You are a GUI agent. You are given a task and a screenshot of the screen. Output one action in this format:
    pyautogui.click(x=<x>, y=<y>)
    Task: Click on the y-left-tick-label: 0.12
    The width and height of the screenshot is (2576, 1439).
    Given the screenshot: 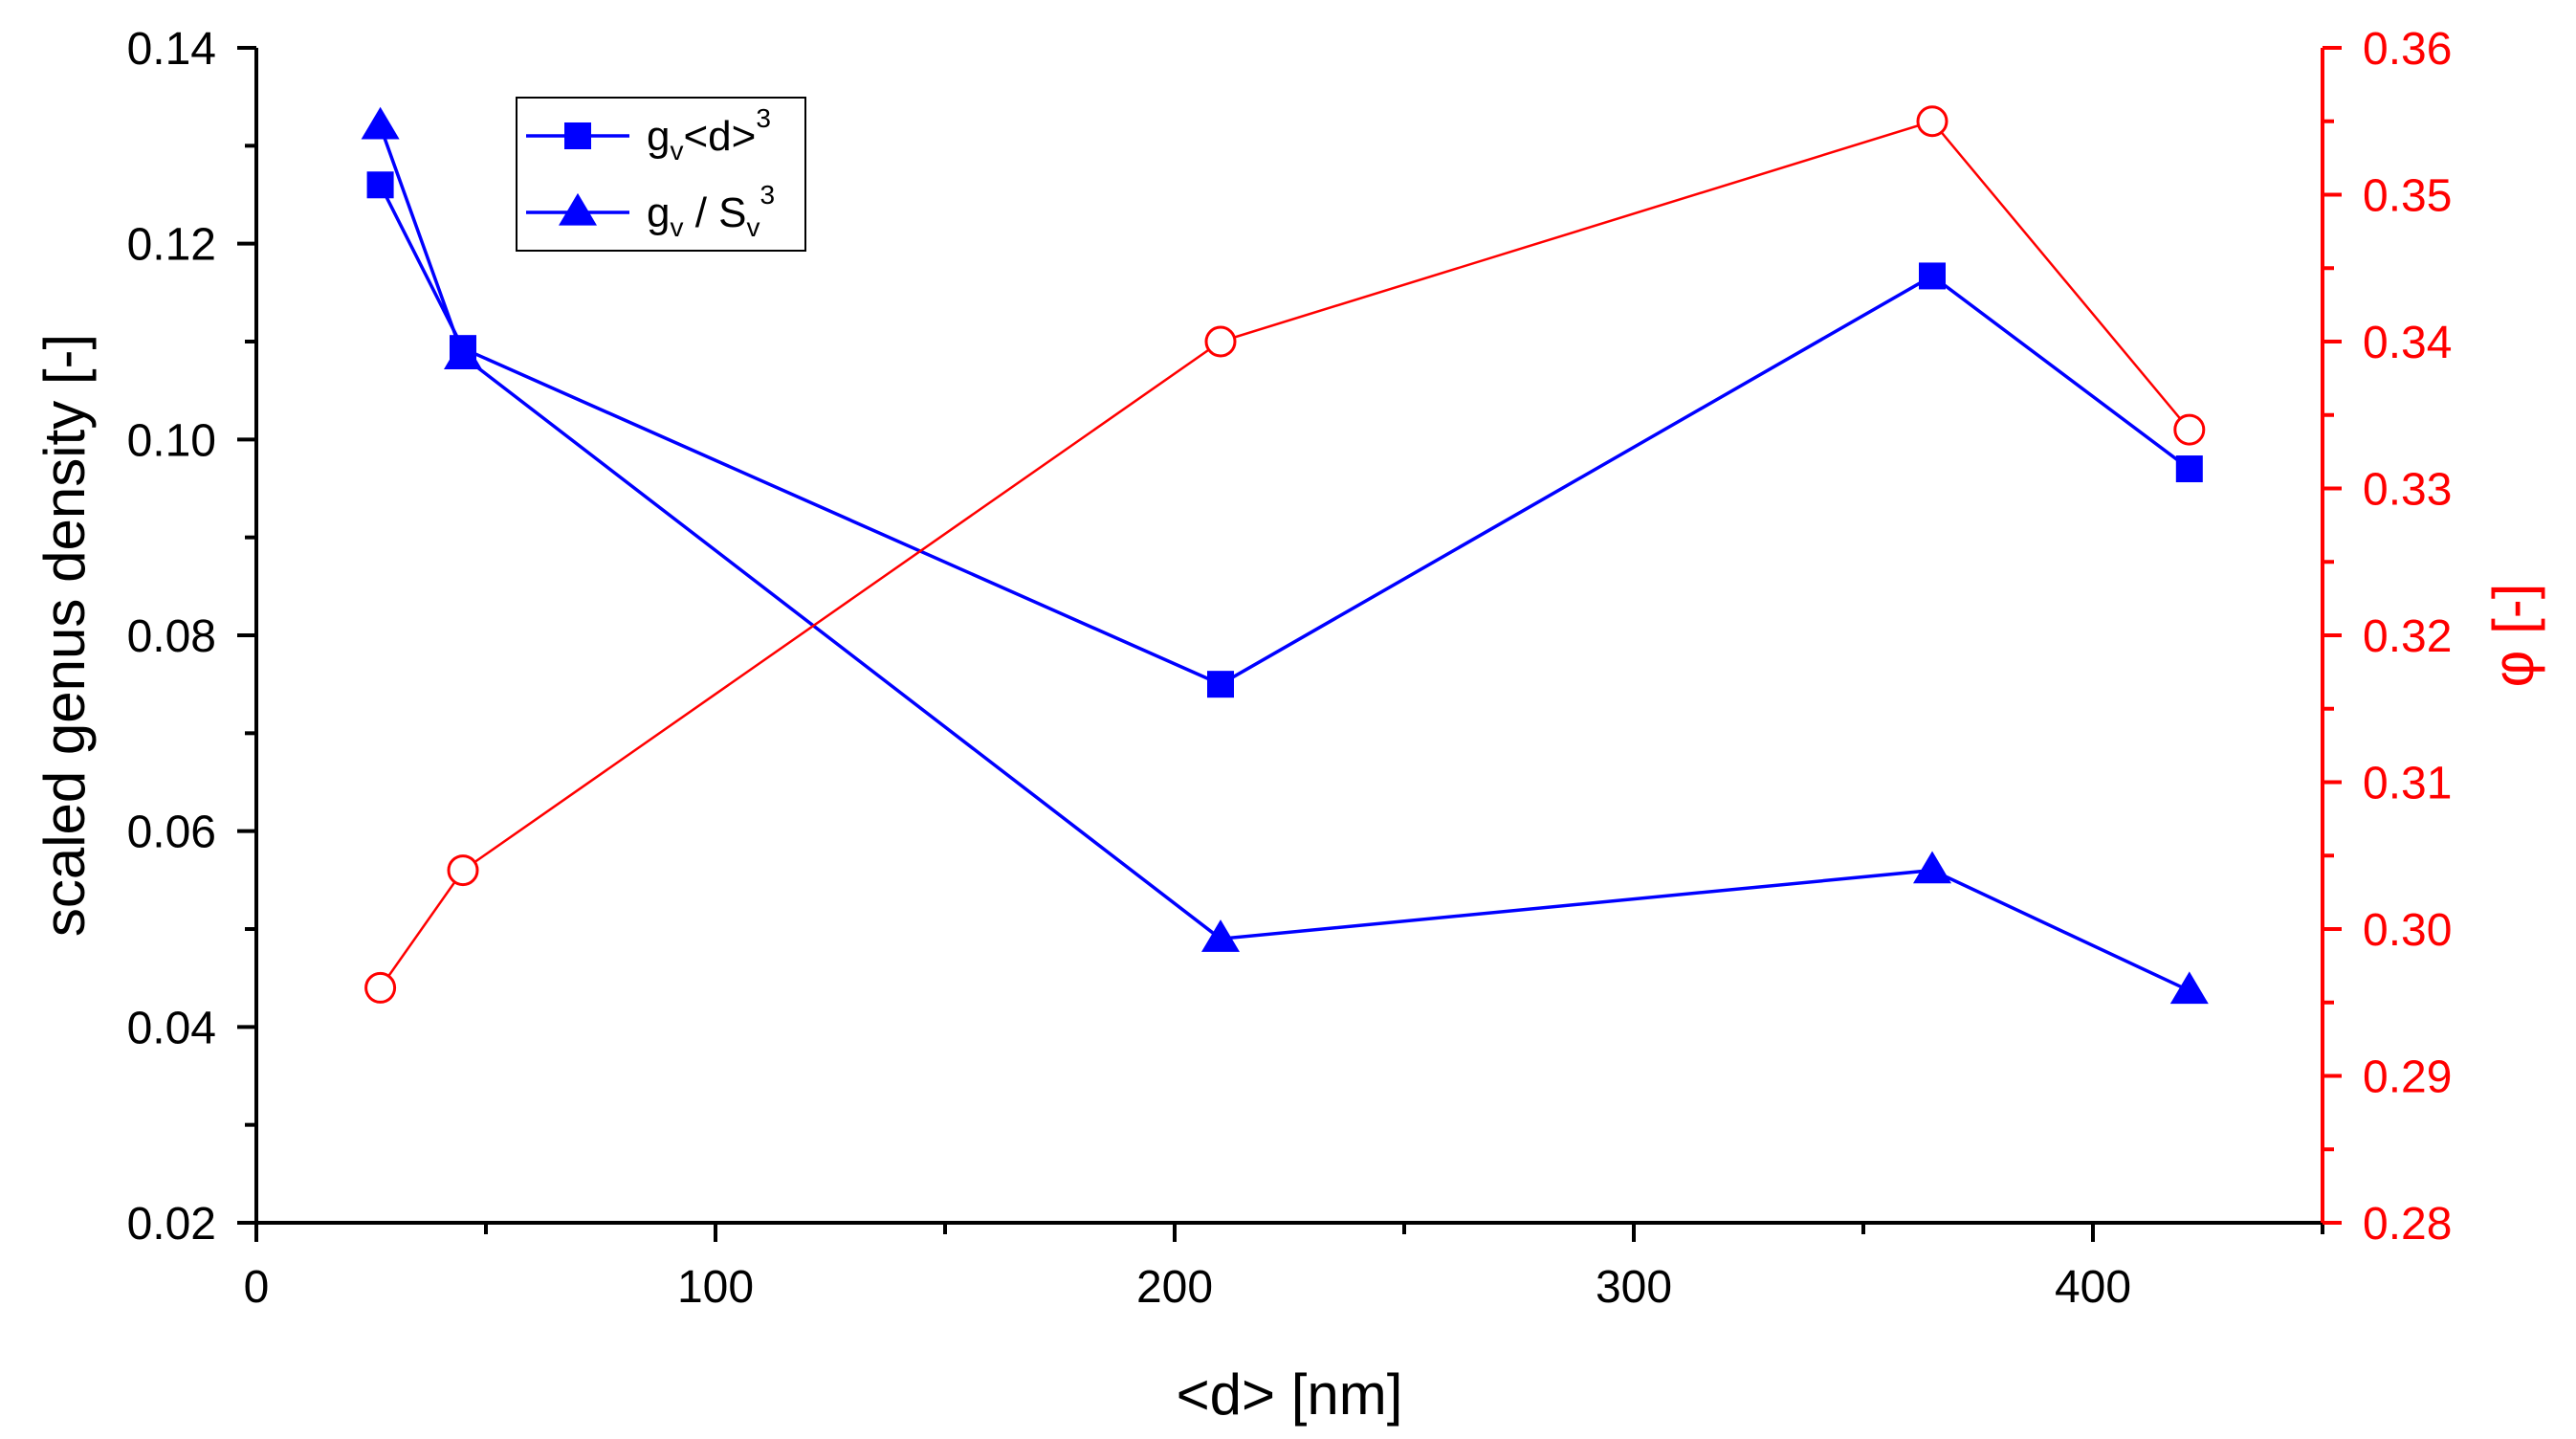 What is the action you would take?
    pyautogui.click(x=171, y=245)
    